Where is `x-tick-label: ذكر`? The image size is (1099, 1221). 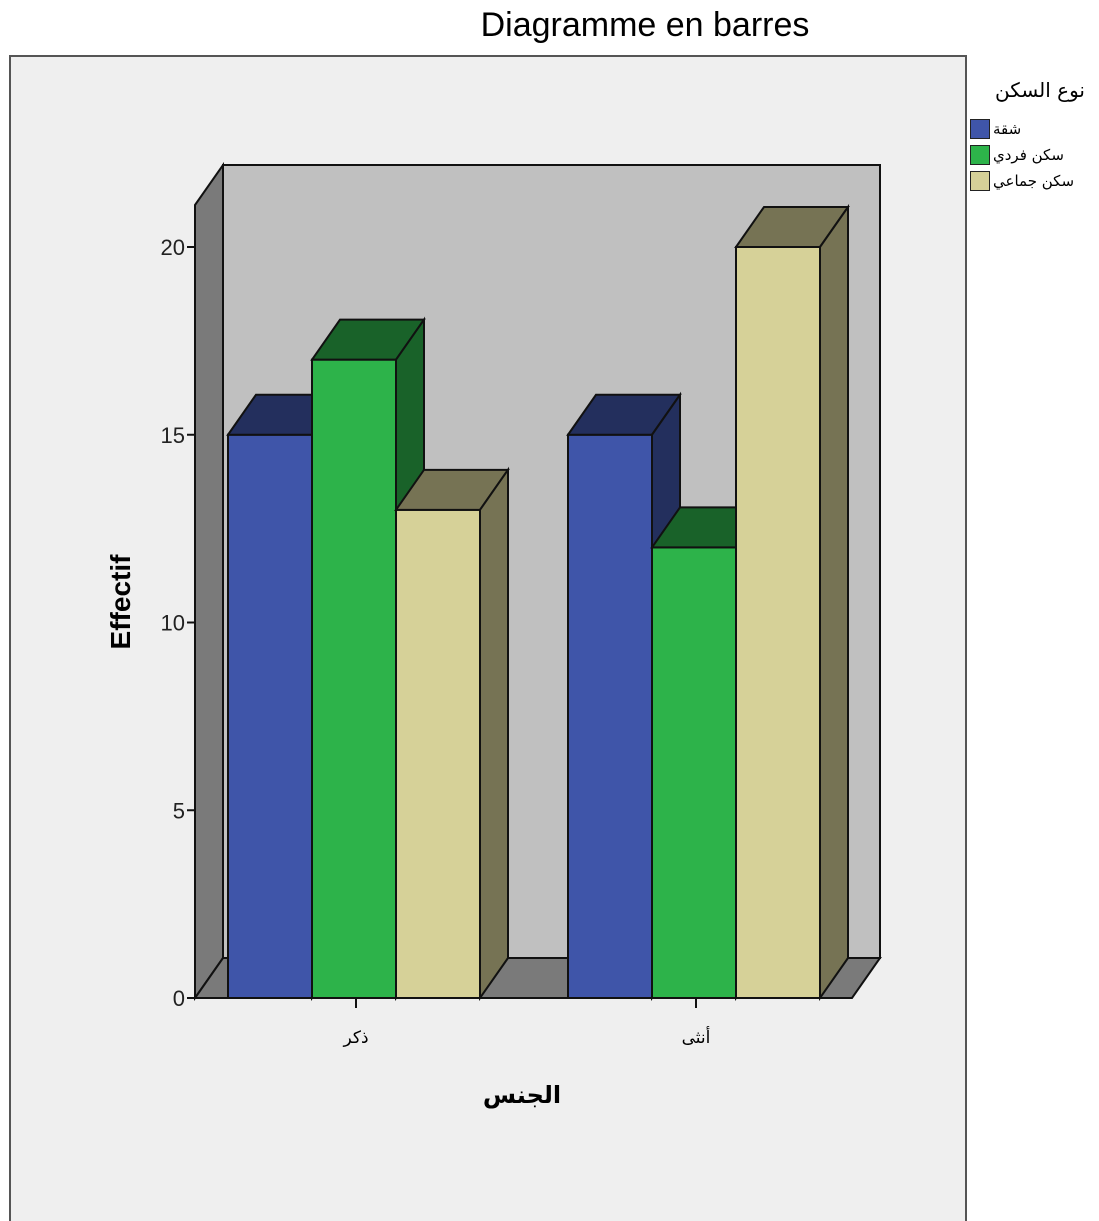
x-tick-label: ذكر is located at coordinates (355, 1038).